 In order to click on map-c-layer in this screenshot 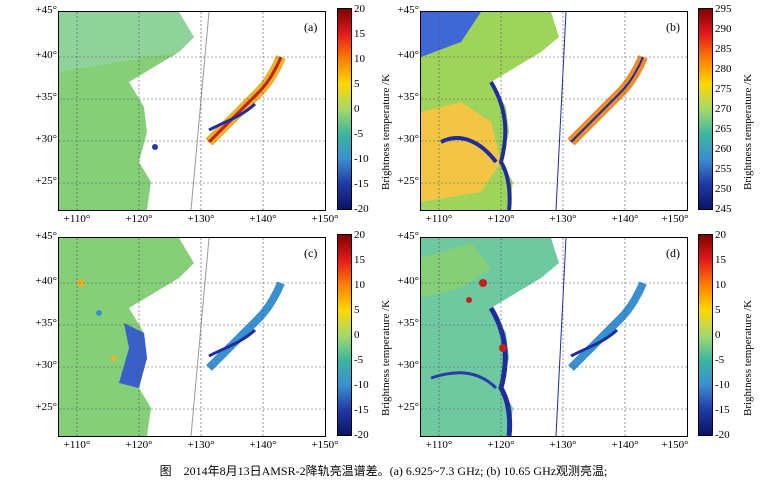, I will do `click(192, 337)`.